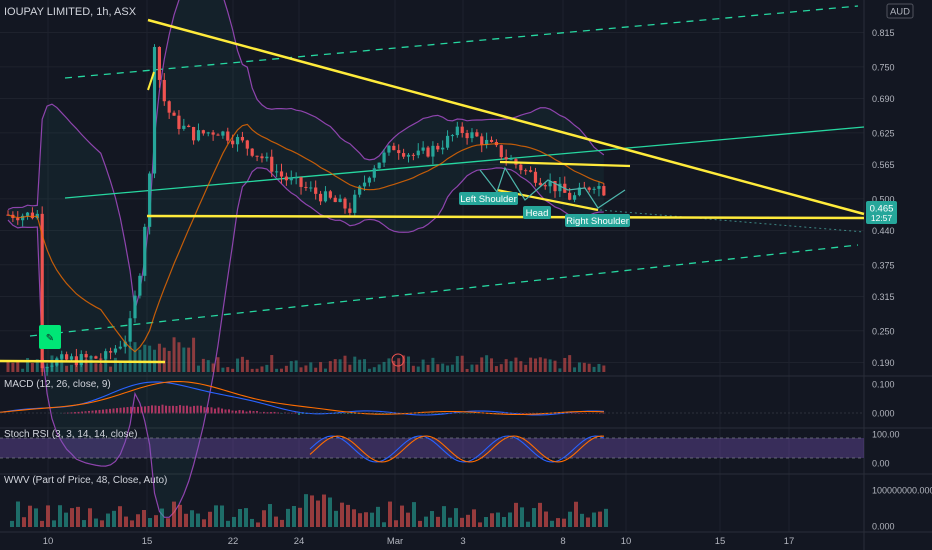 The image size is (932, 550). Describe the element at coordinates (883, 199) in the screenshot. I see `price-tick-label: 0.500` at that location.